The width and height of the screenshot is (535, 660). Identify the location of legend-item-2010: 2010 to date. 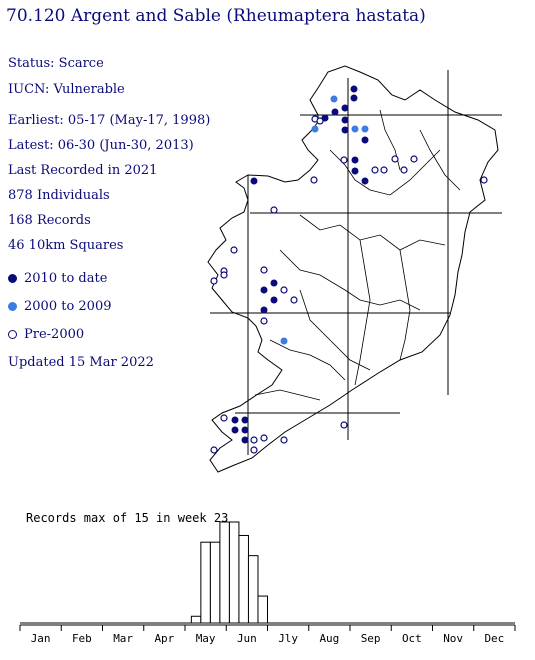
(57, 278).